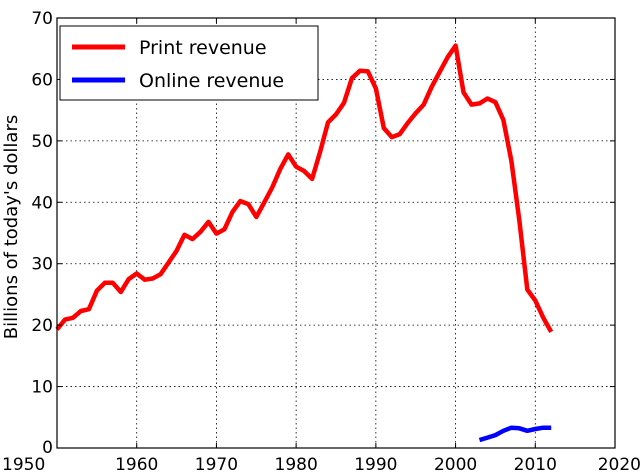  Describe the element at coordinates (619, 463) in the screenshot. I see `x-tick-label: 2020` at that location.